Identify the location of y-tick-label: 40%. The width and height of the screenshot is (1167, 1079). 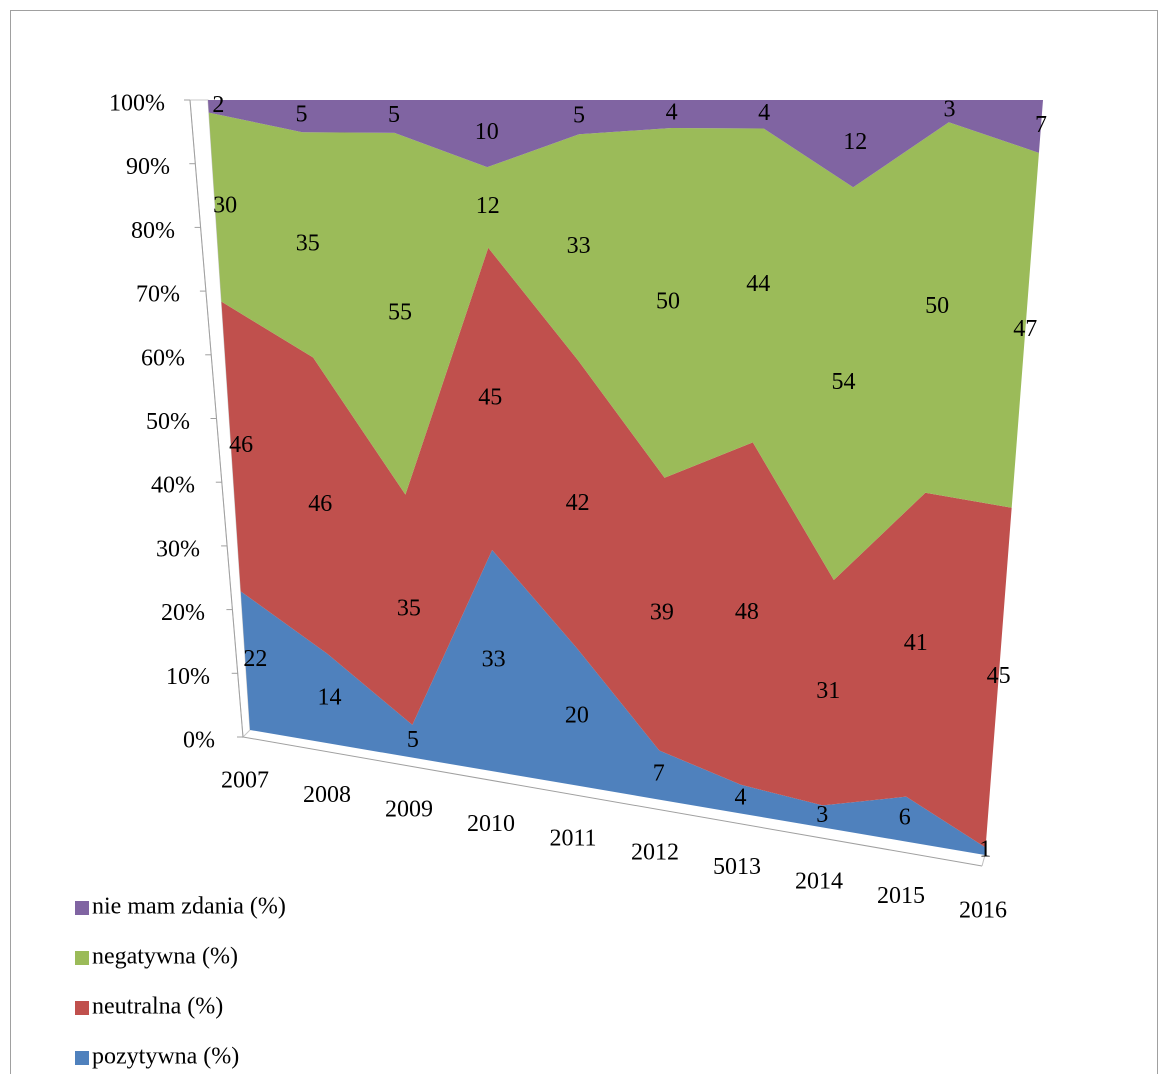
(173, 486).